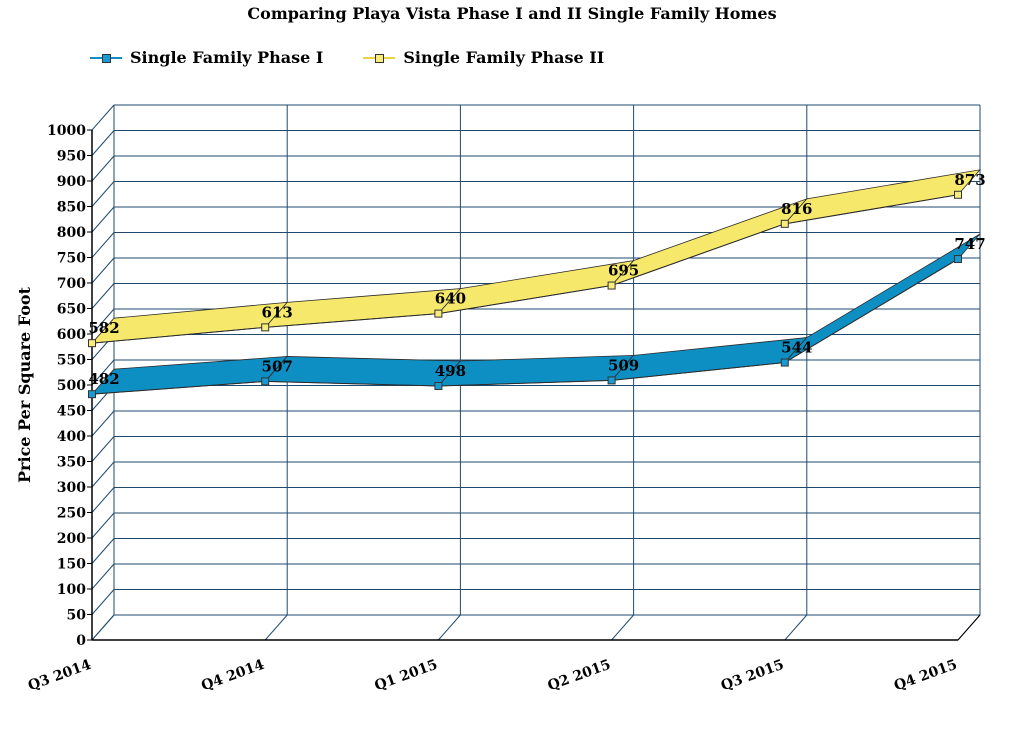 The height and width of the screenshot is (753, 1024). I want to click on series-2-data-label: 873, so click(969, 180).